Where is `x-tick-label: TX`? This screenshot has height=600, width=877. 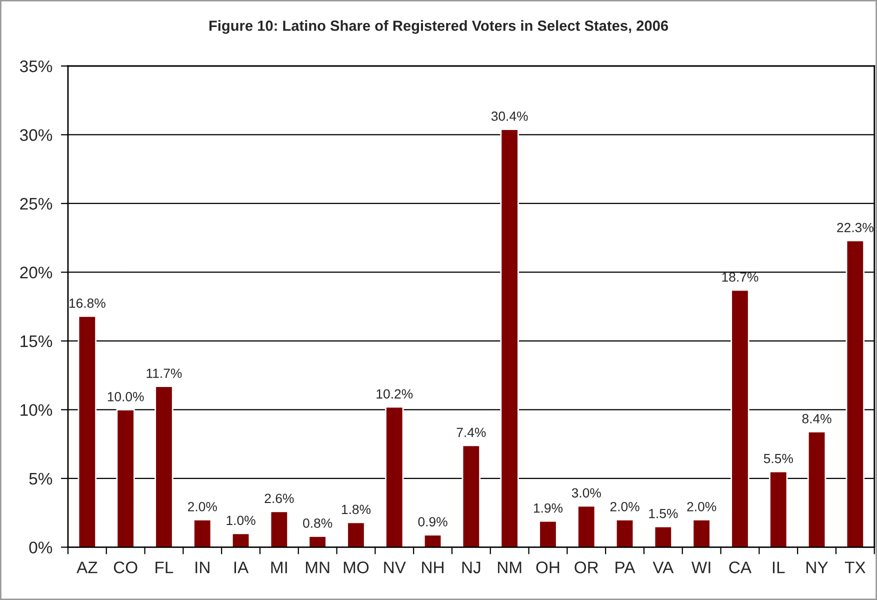 x-tick-label: TX is located at coordinates (855, 568).